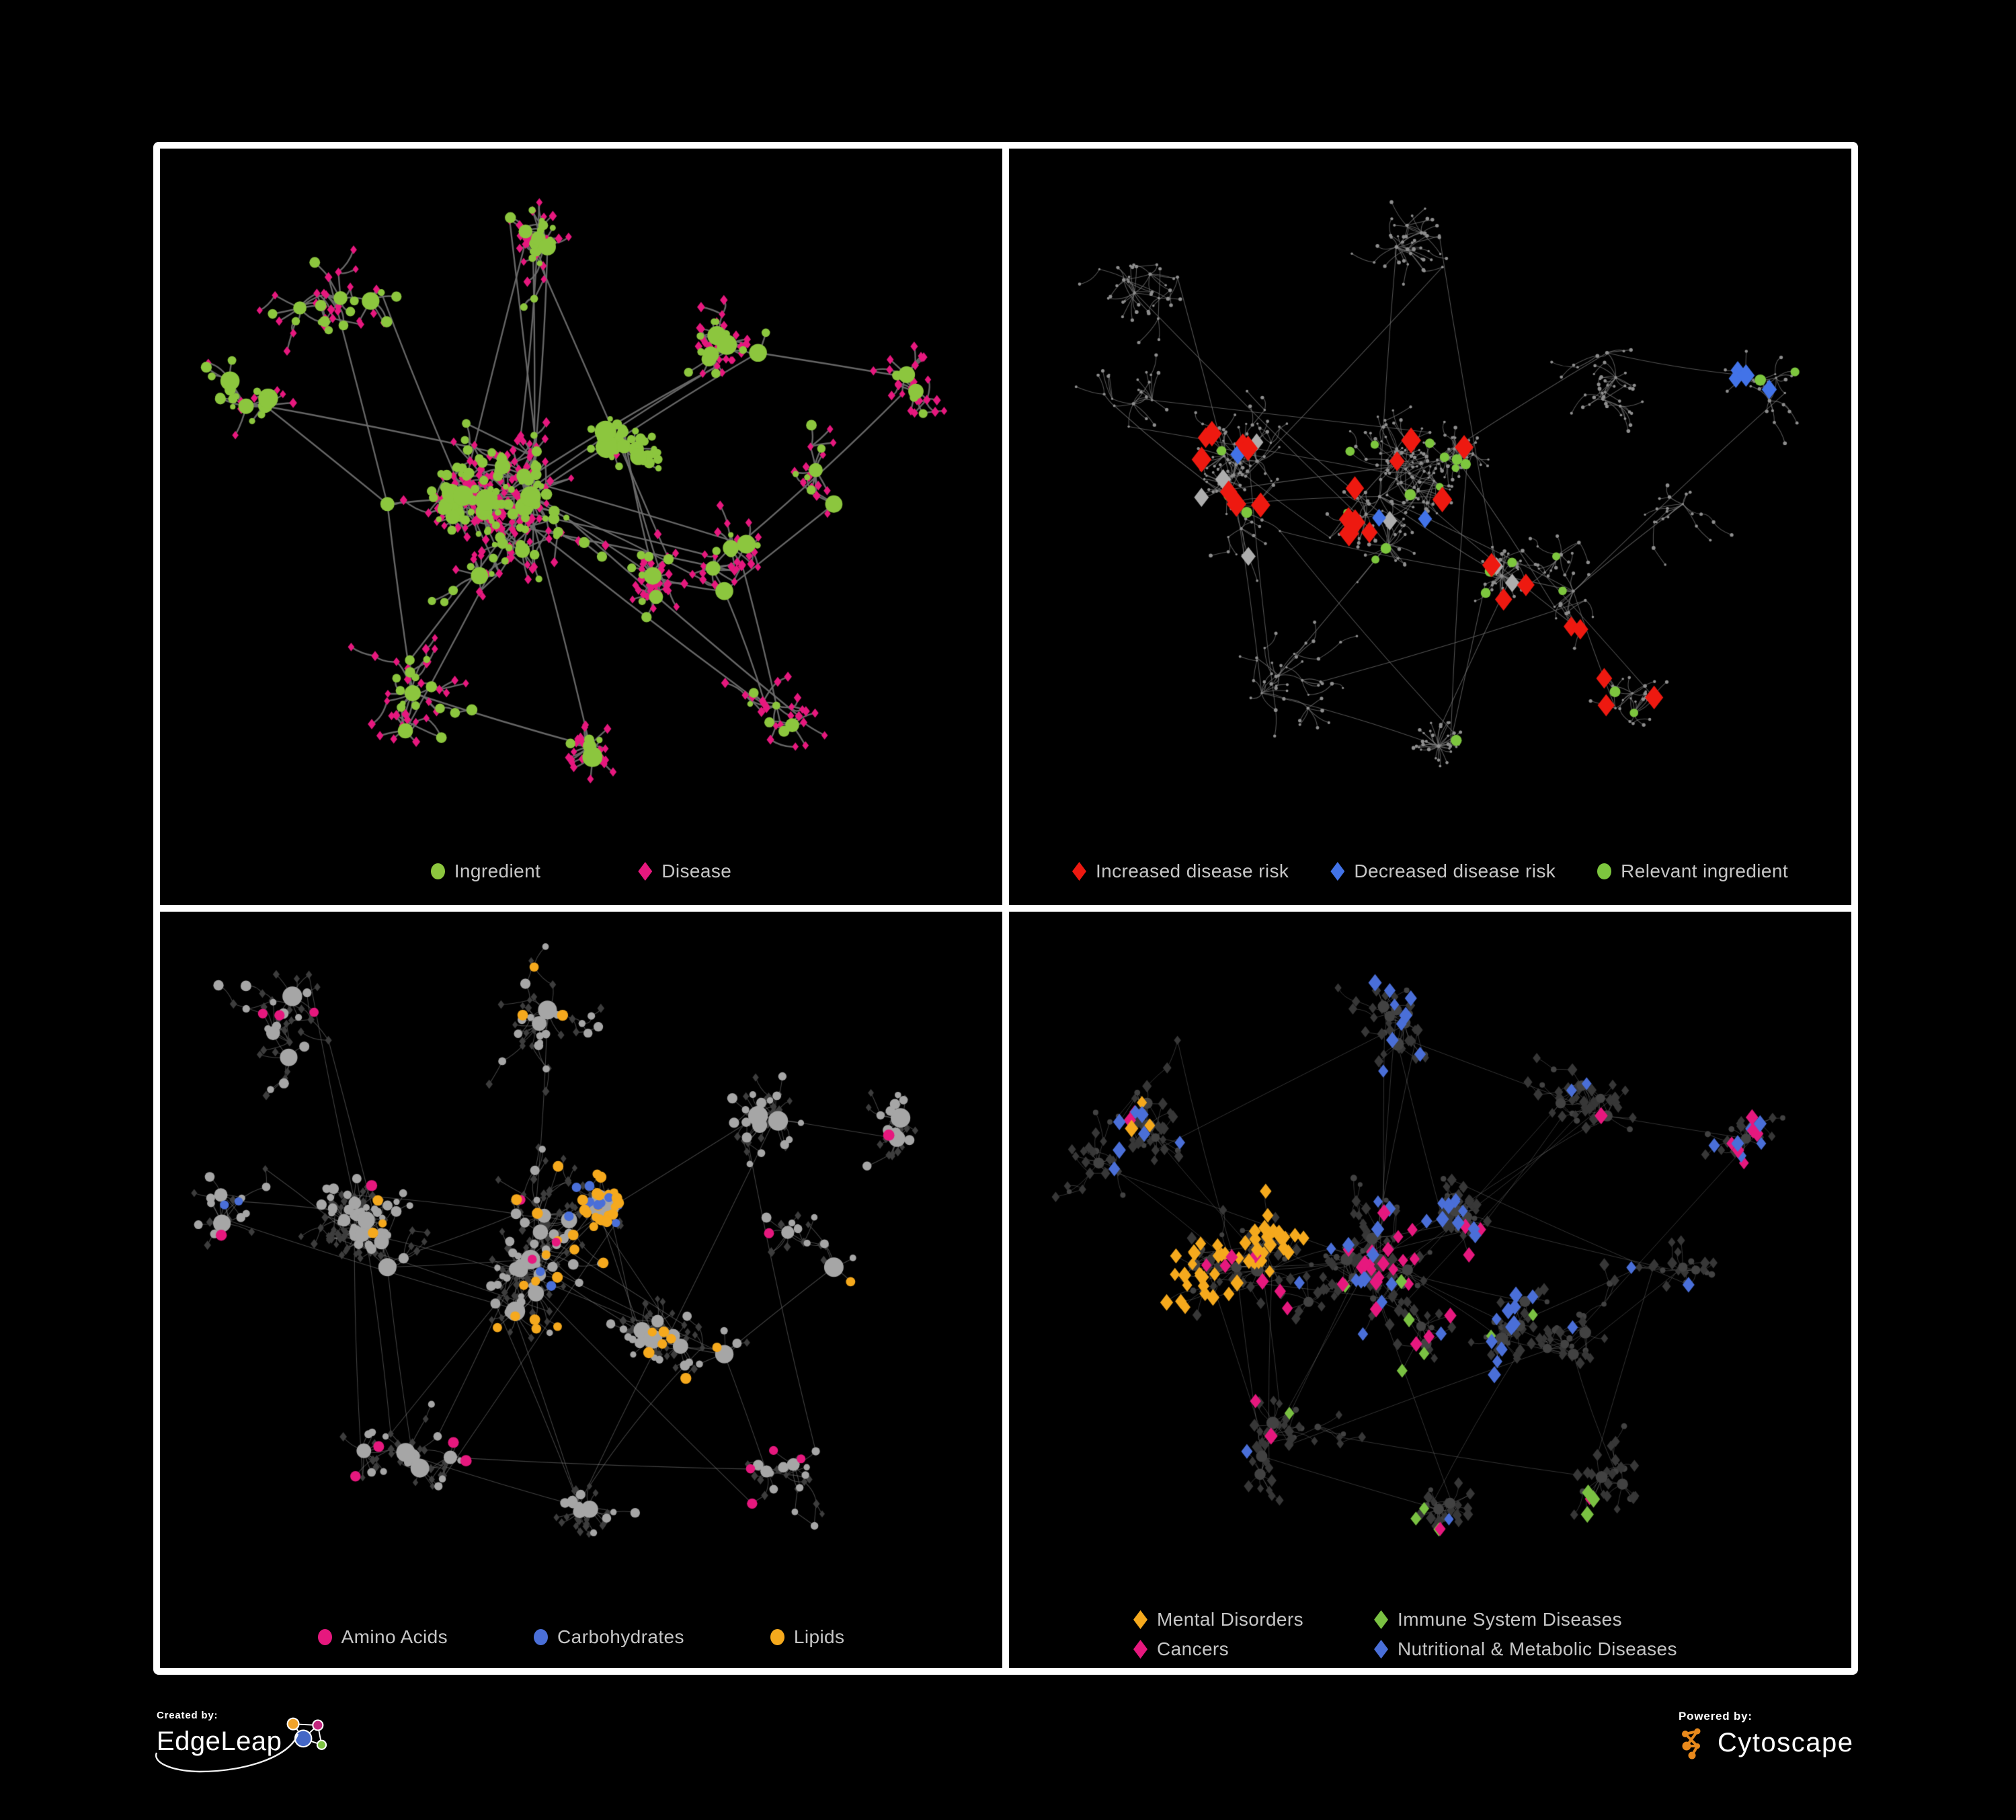 The image size is (2016, 1820). I want to click on legend-item-relevant-ingredient: Relevant ingredient, so click(1692, 871).